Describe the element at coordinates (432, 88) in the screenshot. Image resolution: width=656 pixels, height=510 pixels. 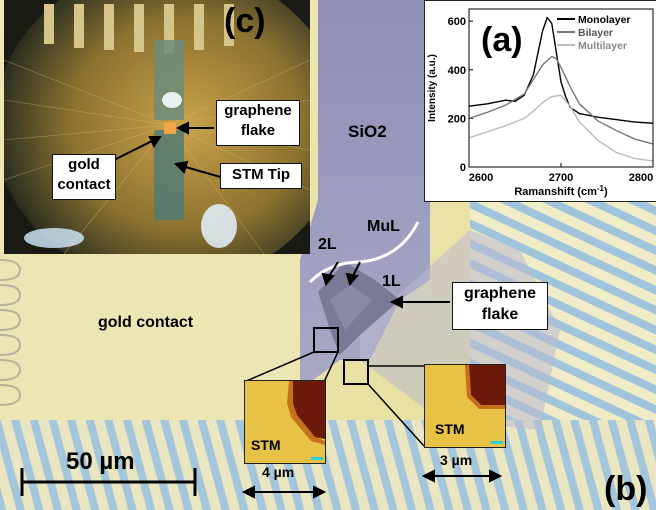
I see `y-axis-label: Intensity (a.u.)` at that location.